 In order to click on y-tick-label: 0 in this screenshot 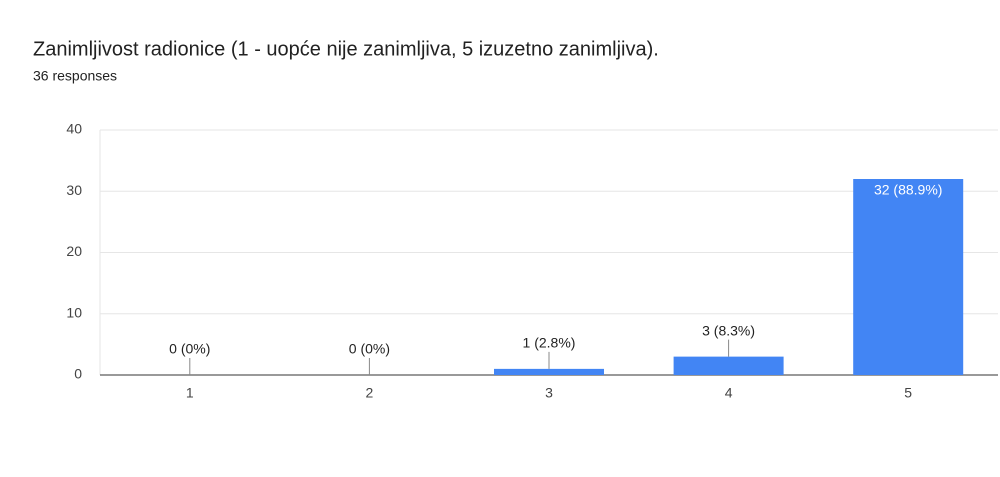, I will do `click(78, 374)`.